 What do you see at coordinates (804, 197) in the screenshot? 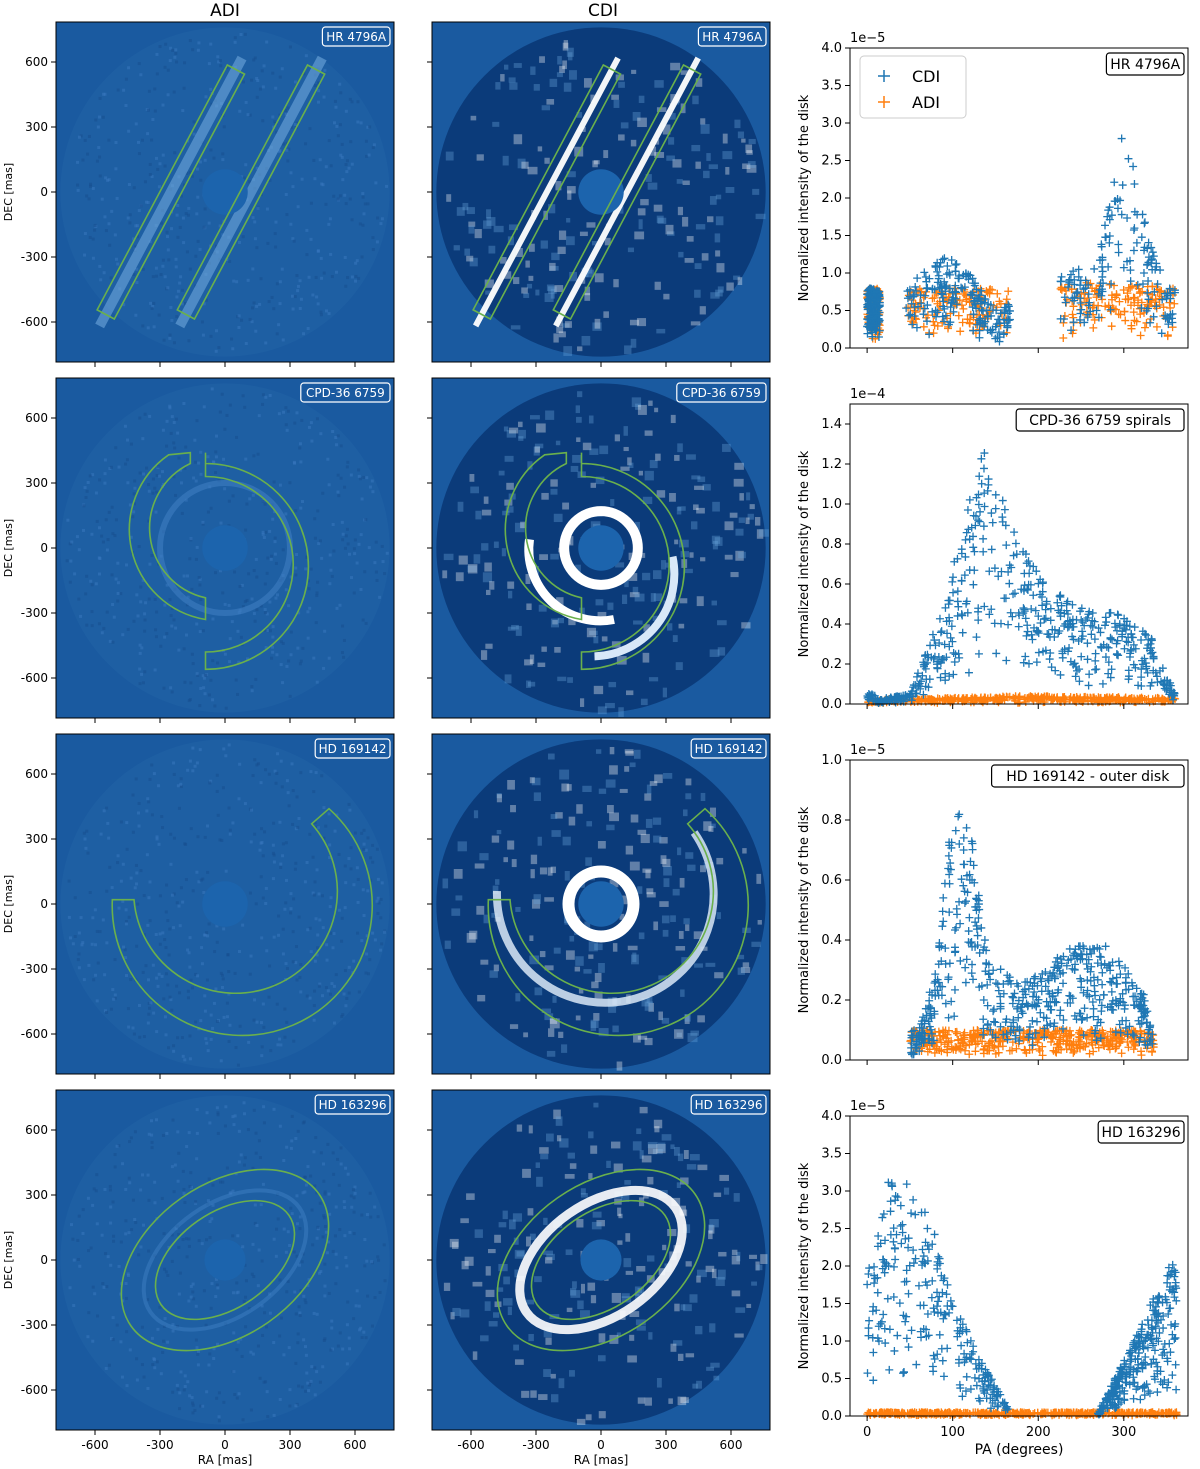
I see `y-axis-label: Normalized intensity of the disk` at bounding box center [804, 197].